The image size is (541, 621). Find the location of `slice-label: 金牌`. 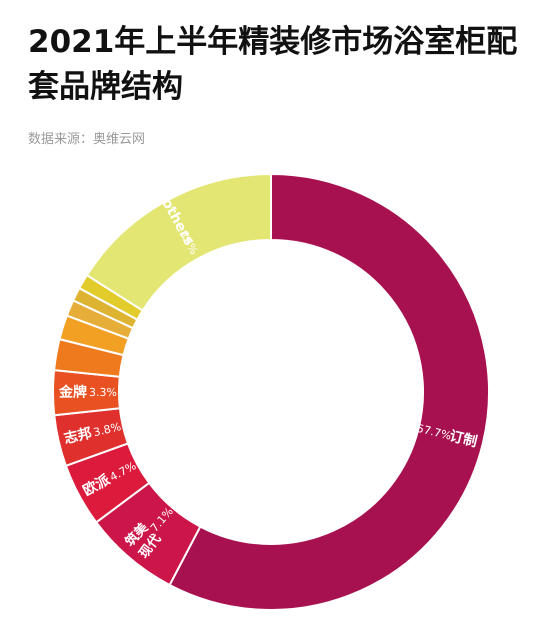

slice-label: 金牌 is located at coordinates (72, 392).